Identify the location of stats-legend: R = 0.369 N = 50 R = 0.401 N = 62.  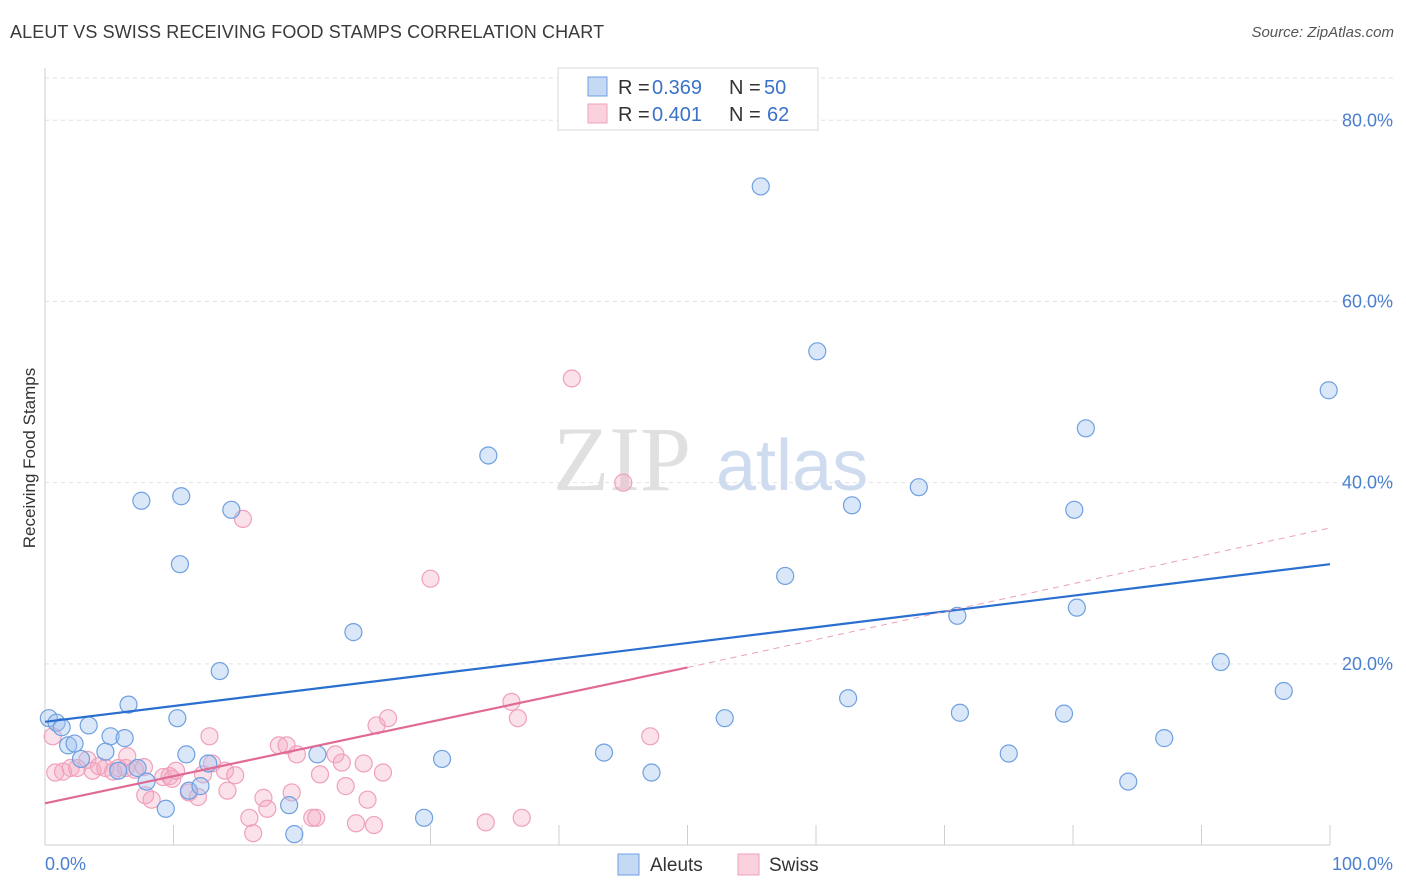
(688, 99).